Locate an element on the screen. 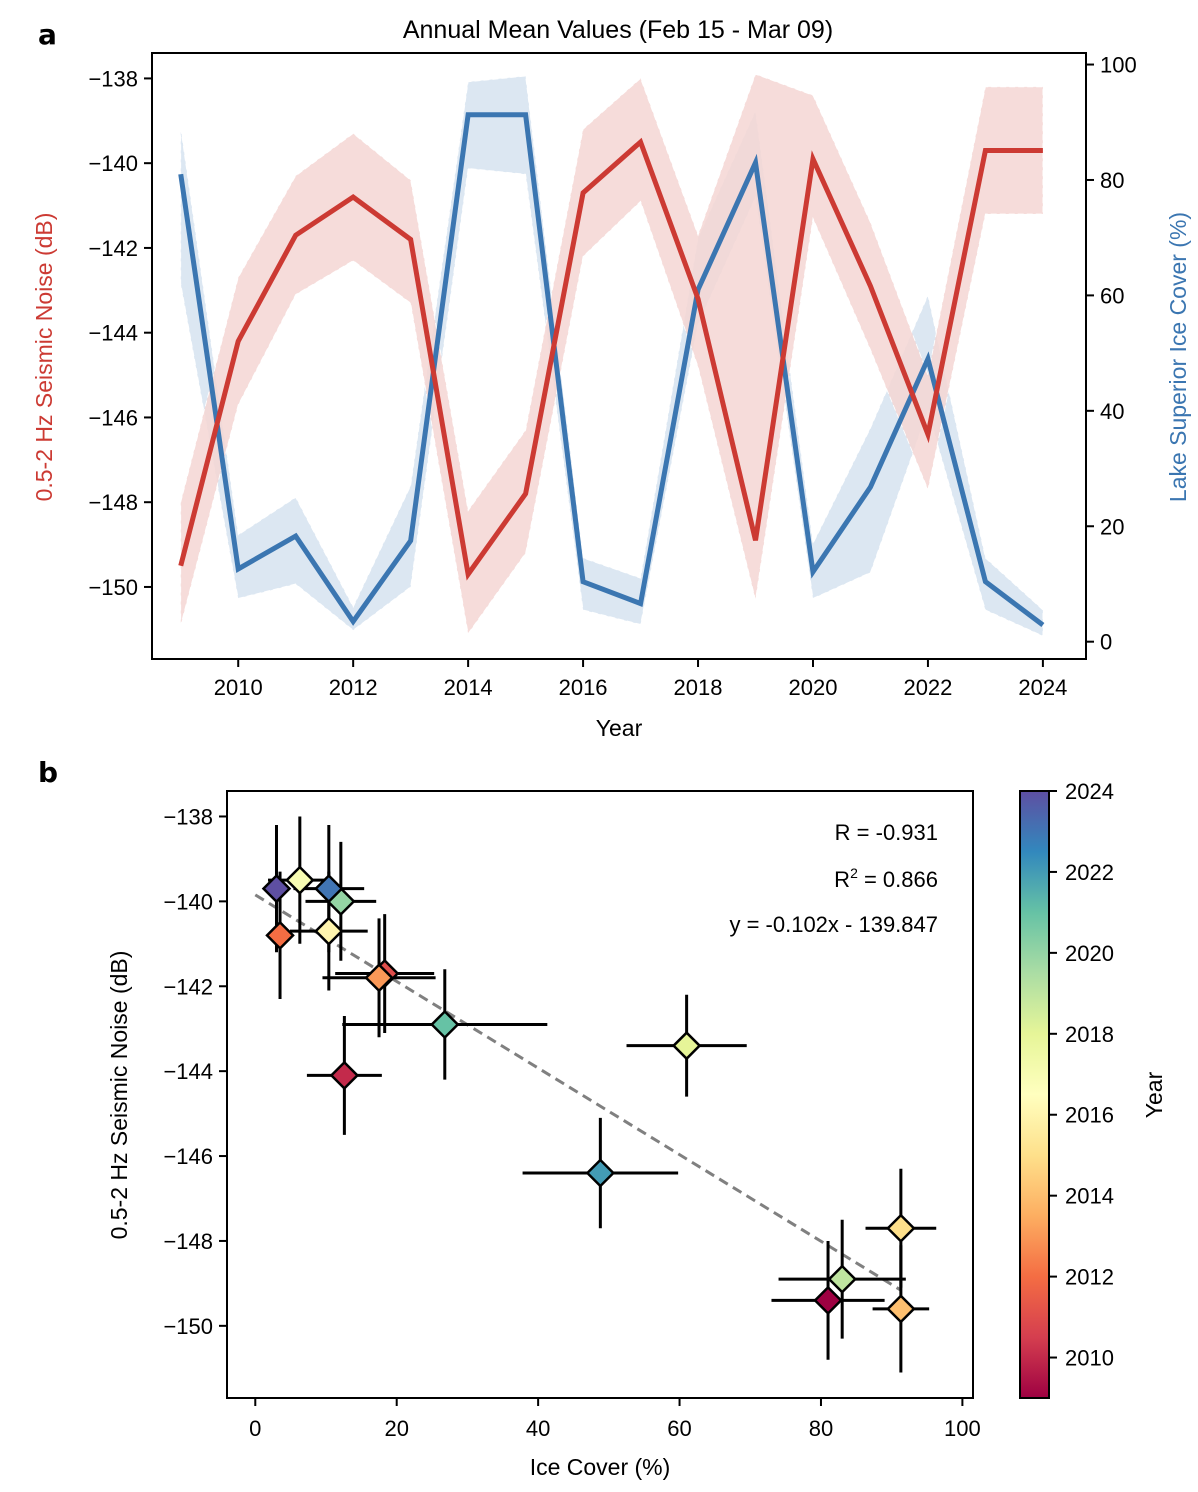  regression-line is located at coordinates (578, 1092).